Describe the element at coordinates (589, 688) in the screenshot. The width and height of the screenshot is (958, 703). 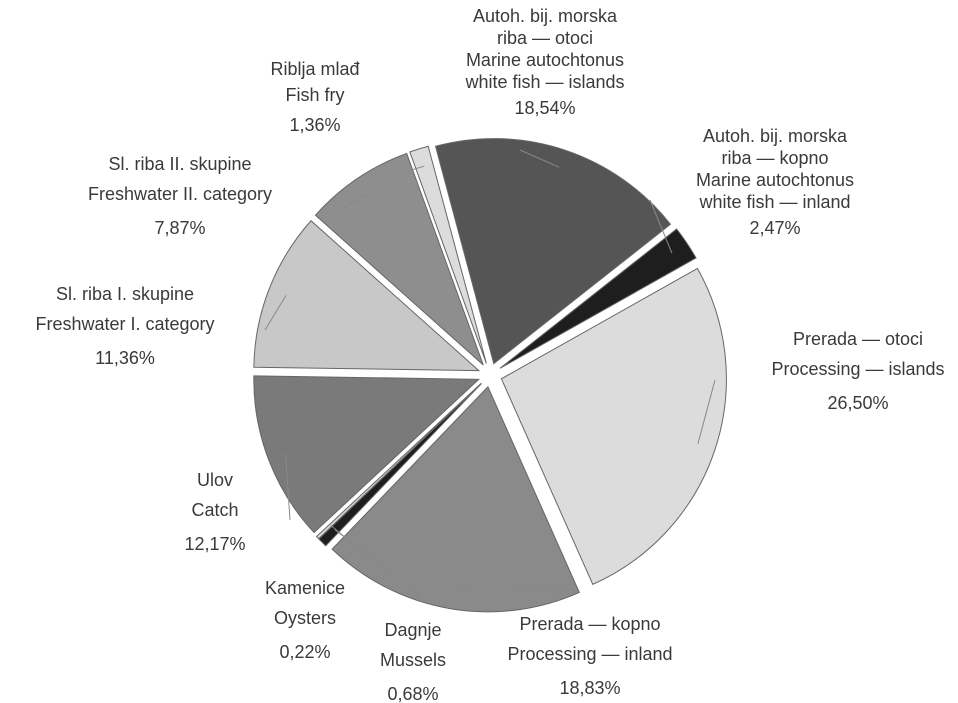
I see `value-label: 18,83%` at that location.